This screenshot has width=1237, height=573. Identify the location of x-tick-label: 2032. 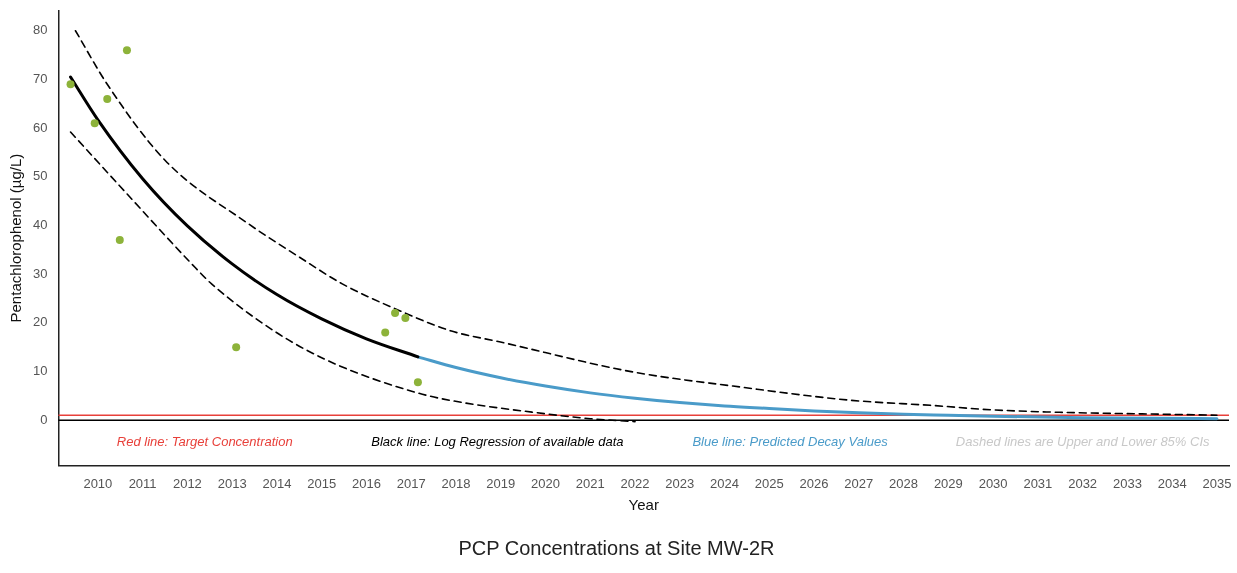
(1083, 483).